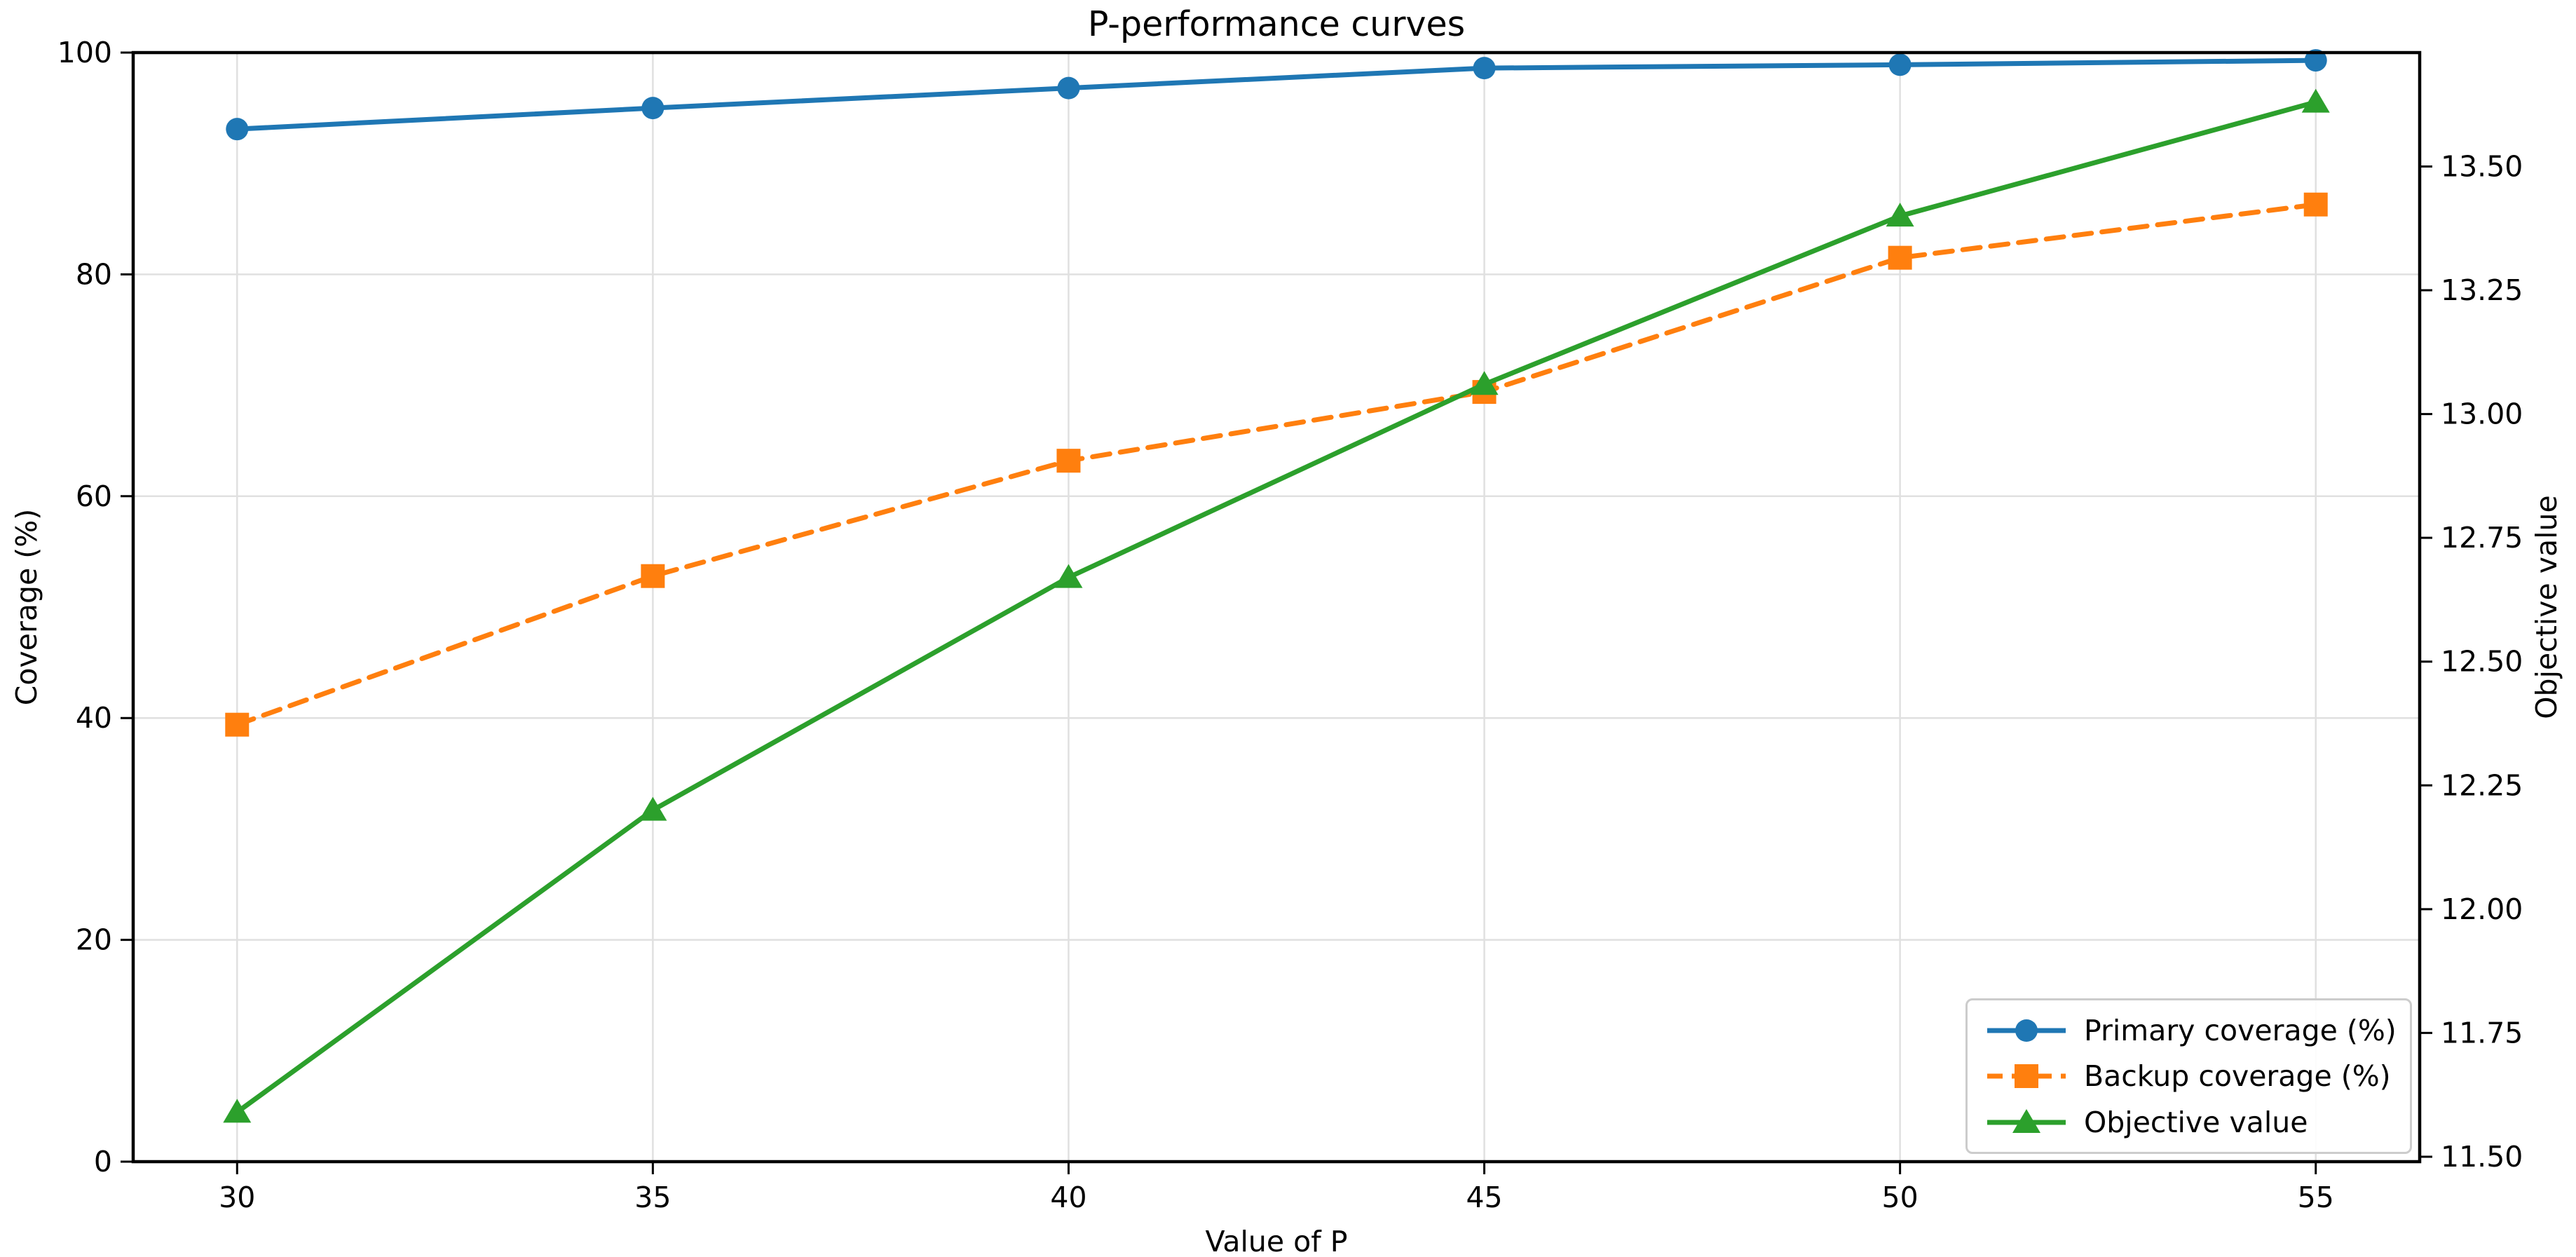  I want to click on y-axis-label-right: Objective value, so click(2546, 607).